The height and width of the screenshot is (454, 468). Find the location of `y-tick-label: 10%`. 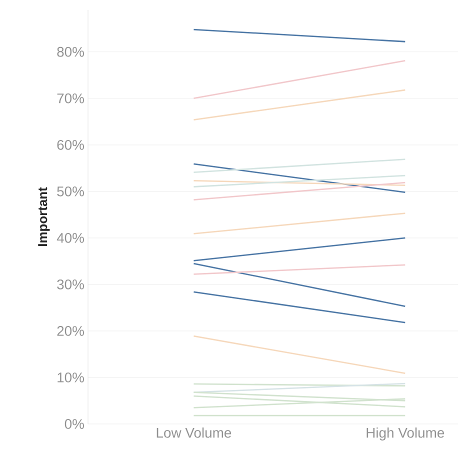

y-tick-label: 10% is located at coordinates (71, 377).